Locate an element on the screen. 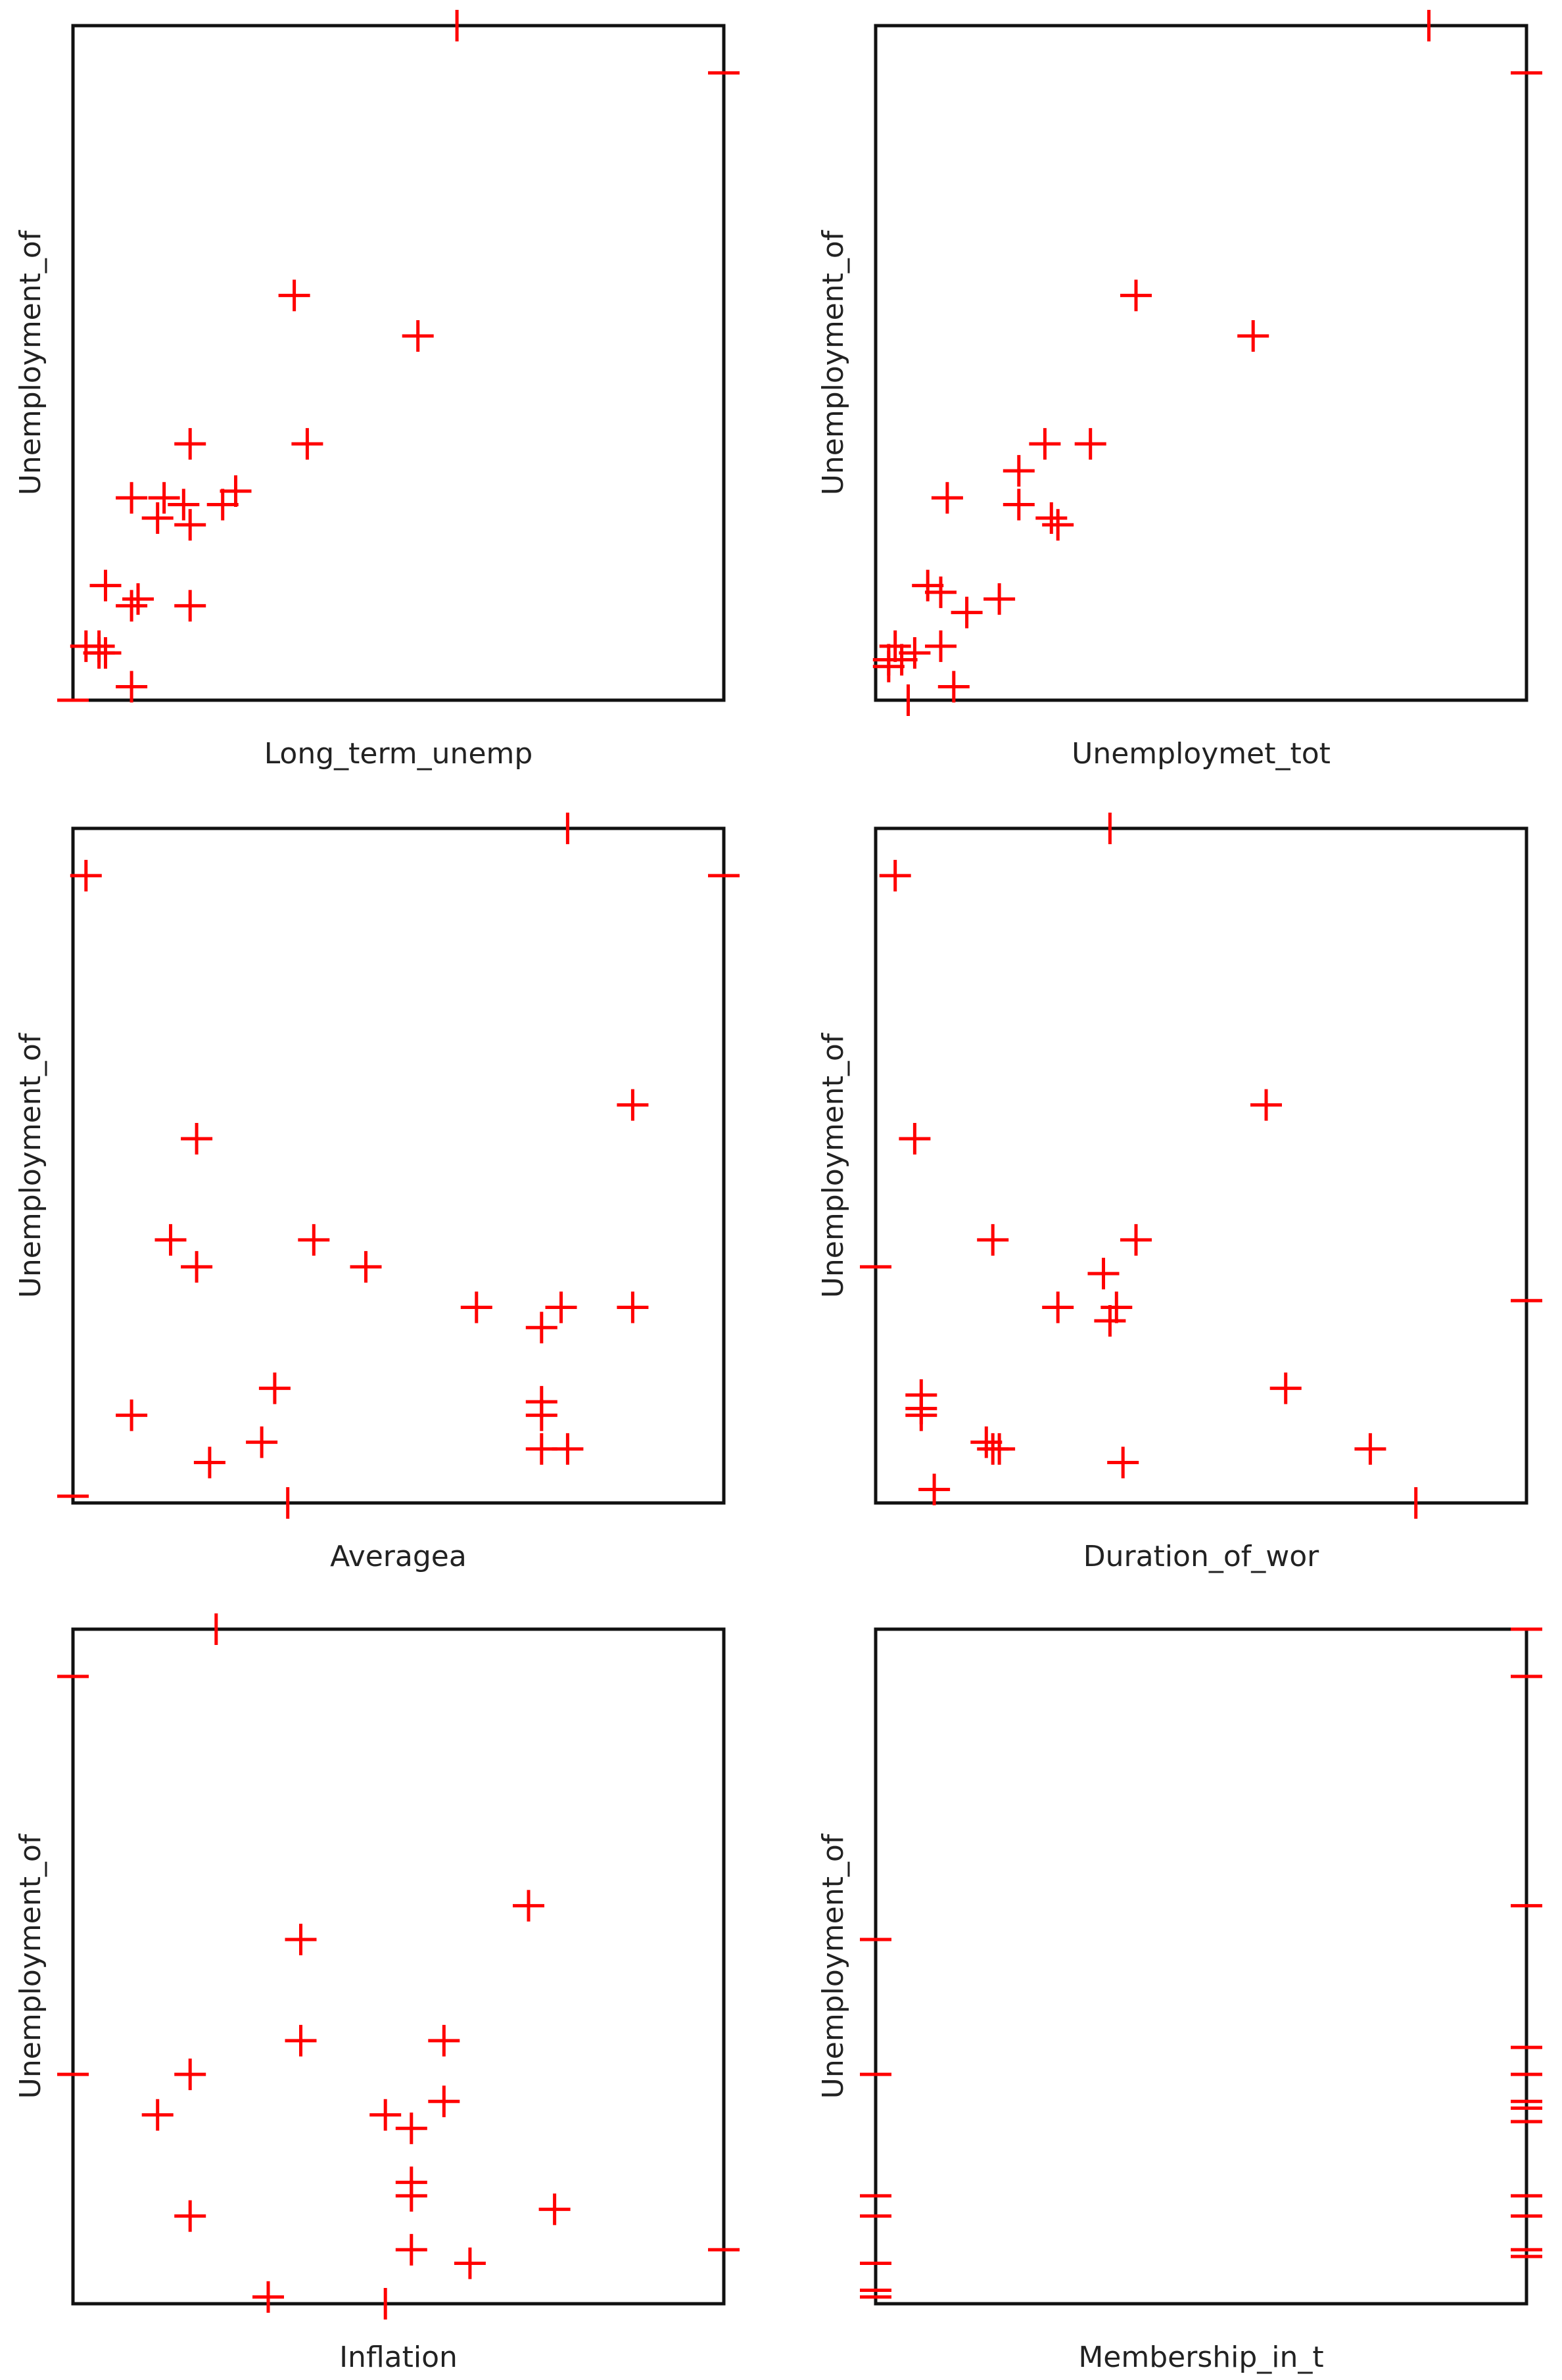  scatter-panel-inflation: Inflation Unemployment_of is located at coordinates (377, 1993).